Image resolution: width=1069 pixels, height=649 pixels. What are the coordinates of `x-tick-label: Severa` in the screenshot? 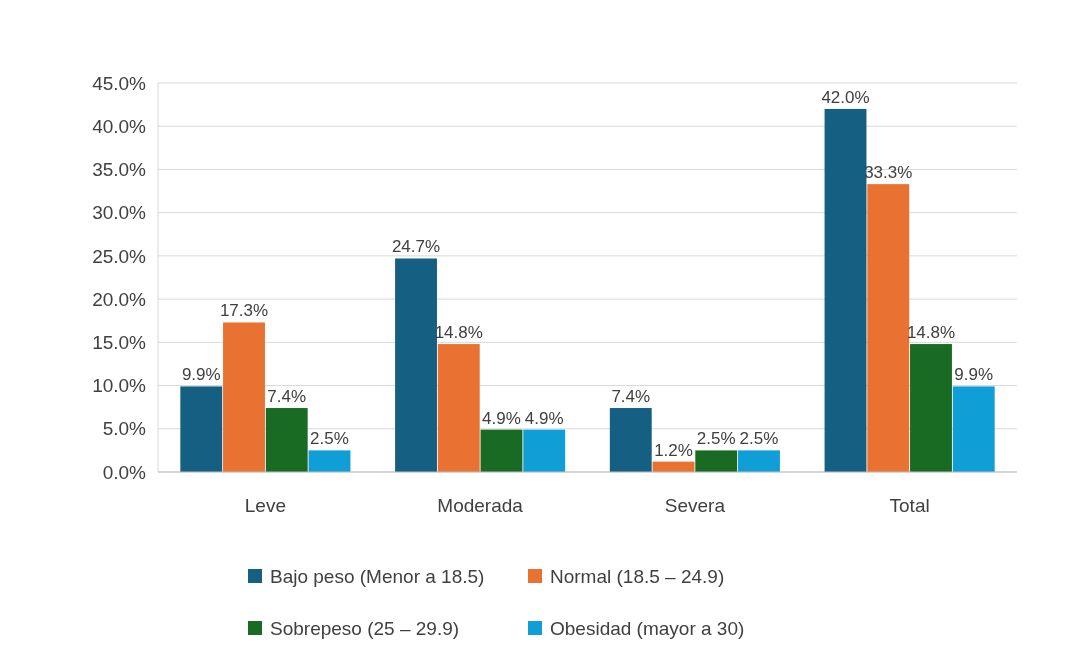 It's located at (695, 505).